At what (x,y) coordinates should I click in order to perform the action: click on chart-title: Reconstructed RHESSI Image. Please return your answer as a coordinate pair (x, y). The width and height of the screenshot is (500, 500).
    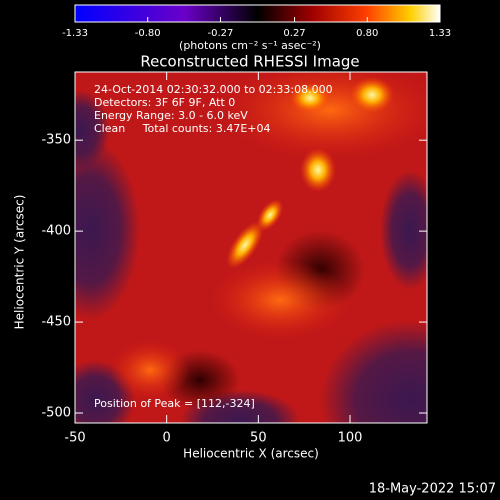
    Looking at the image, I should click on (249, 62).